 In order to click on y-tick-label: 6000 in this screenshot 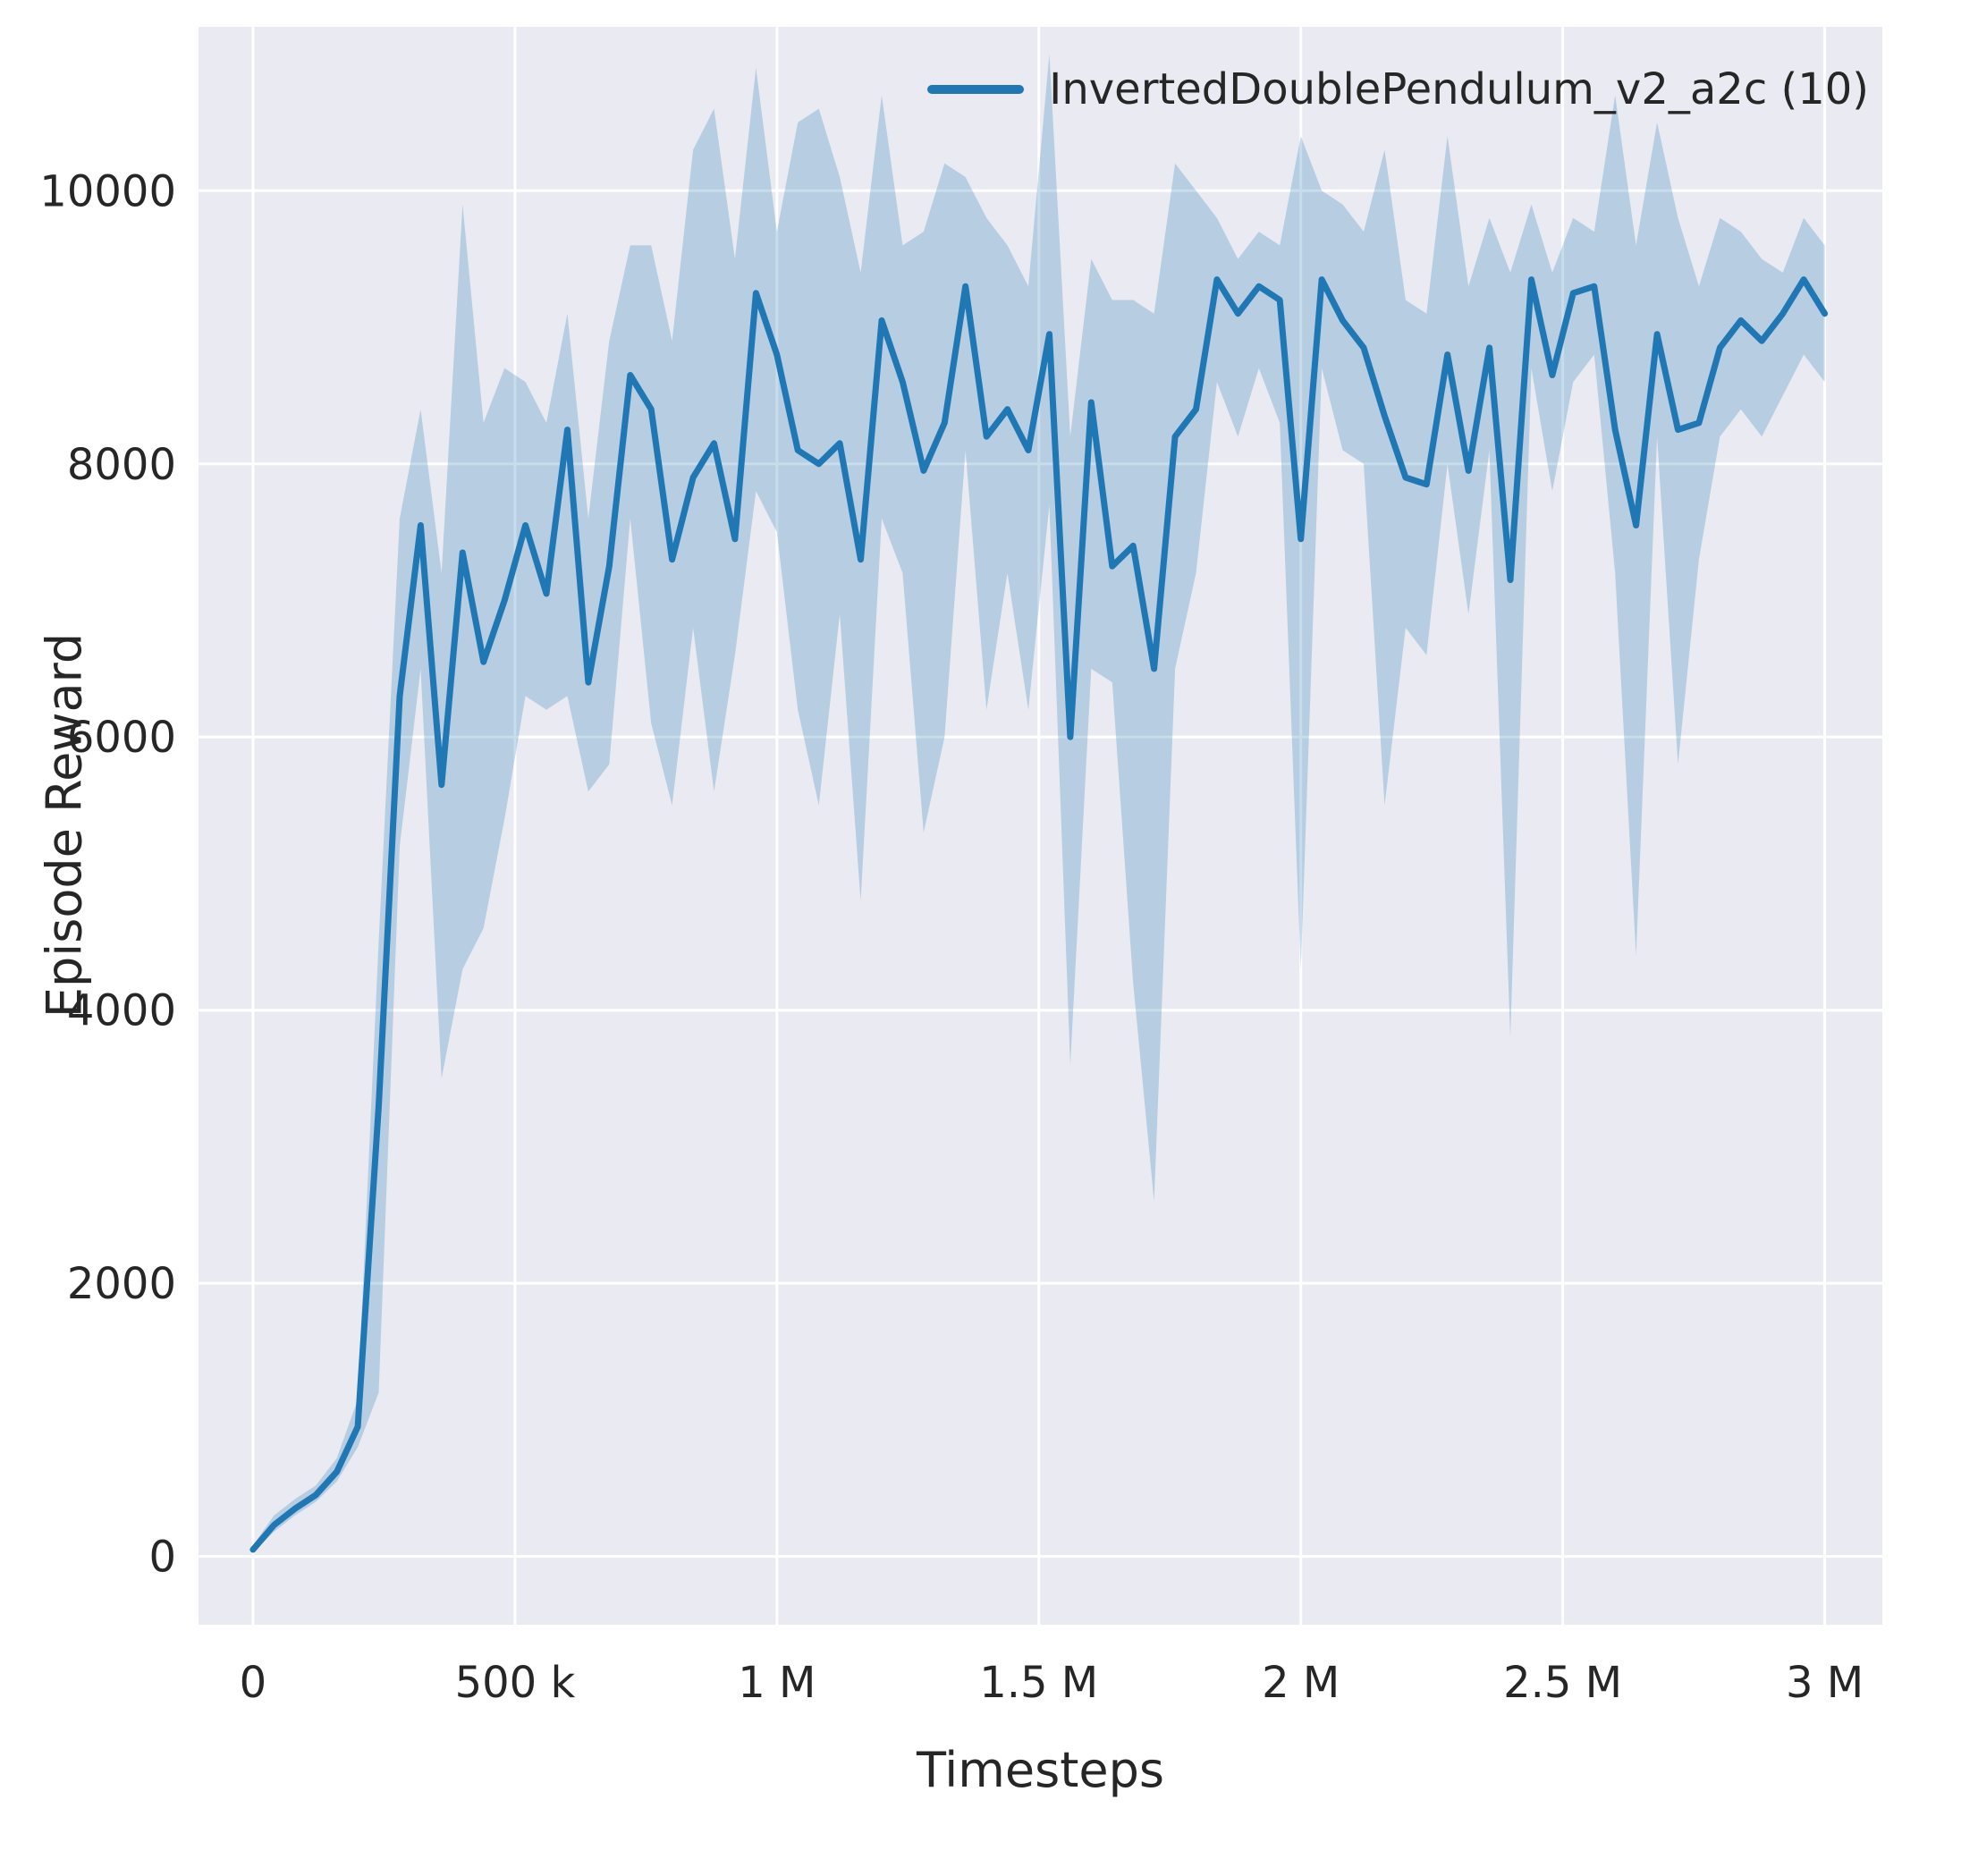, I will do `click(121, 738)`.